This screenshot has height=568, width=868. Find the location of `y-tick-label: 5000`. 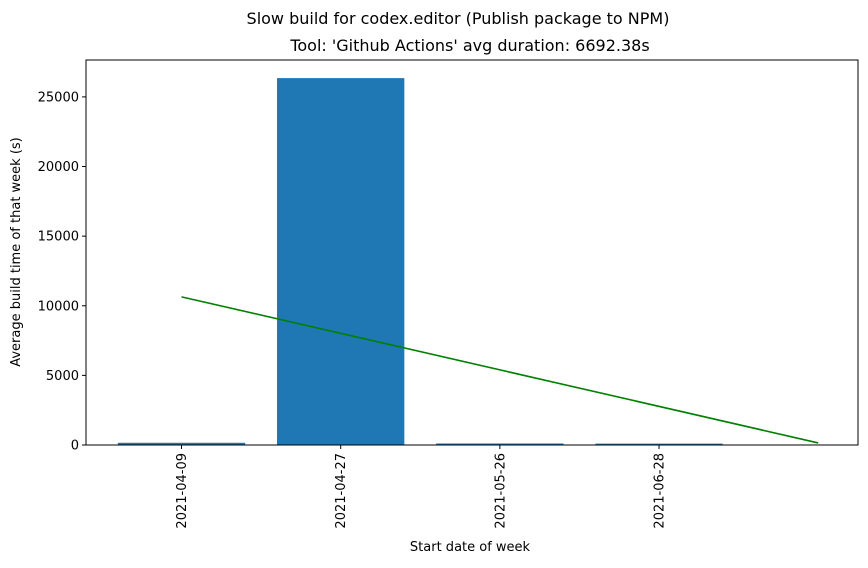

y-tick-label: 5000 is located at coordinates (62, 376).